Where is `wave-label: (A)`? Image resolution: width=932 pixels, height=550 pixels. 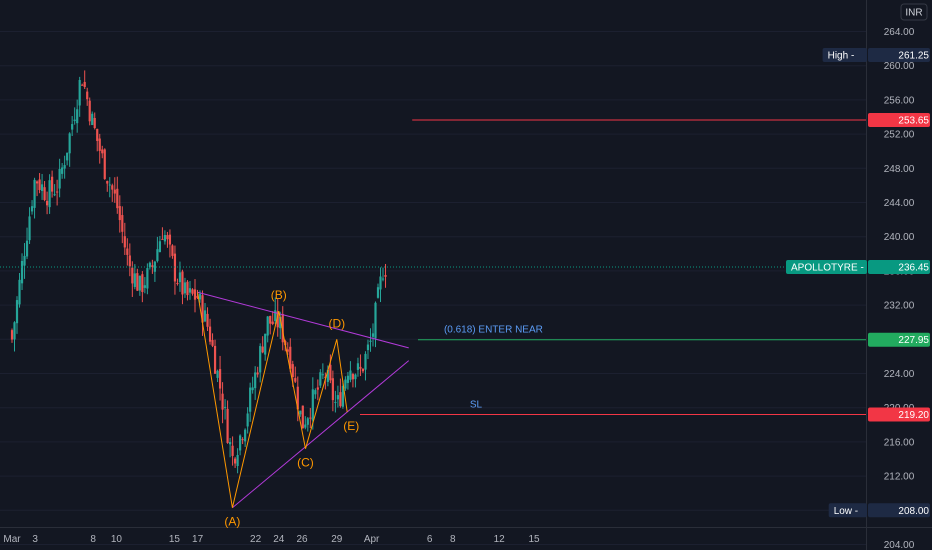
wave-label: (A) is located at coordinates (232, 522).